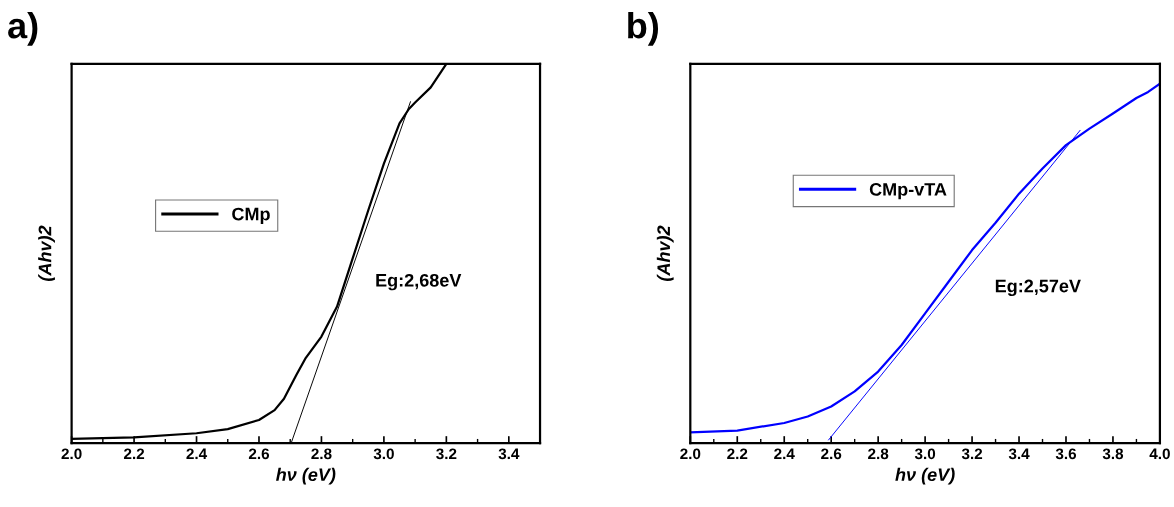  Describe the element at coordinates (419, 282) in the screenshot. I see `annotation: Eg:2,68eV` at that location.